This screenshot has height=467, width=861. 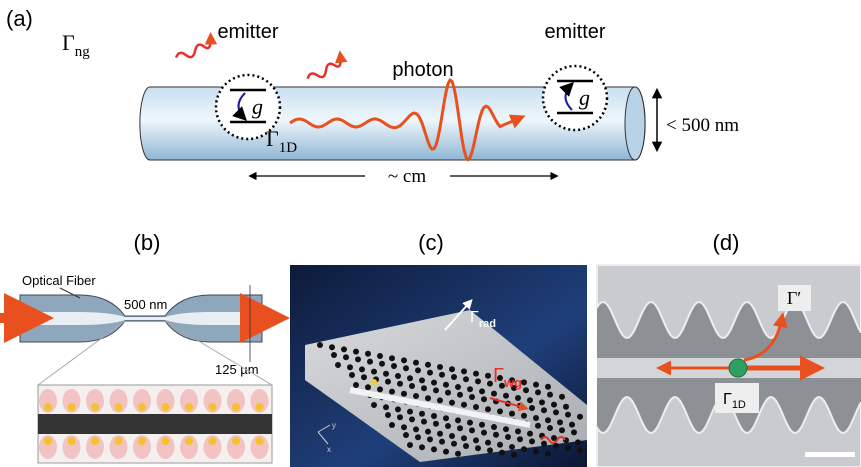 I want to click on fiber-core, so click(x=141, y=318).